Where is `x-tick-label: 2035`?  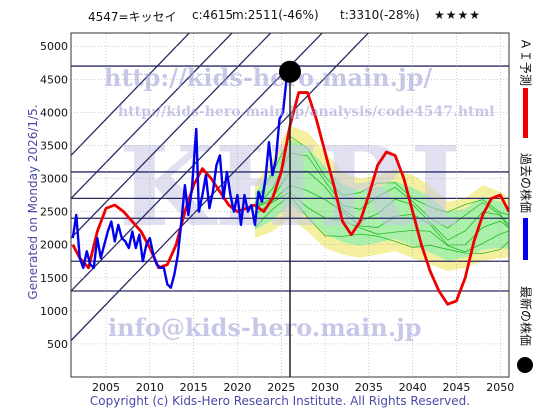 x-tick-label: 2035 is located at coordinates (369, 387).